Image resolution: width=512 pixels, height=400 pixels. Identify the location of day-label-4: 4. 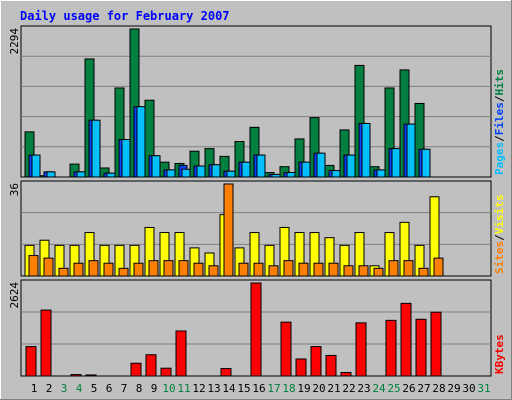
(79, 388).